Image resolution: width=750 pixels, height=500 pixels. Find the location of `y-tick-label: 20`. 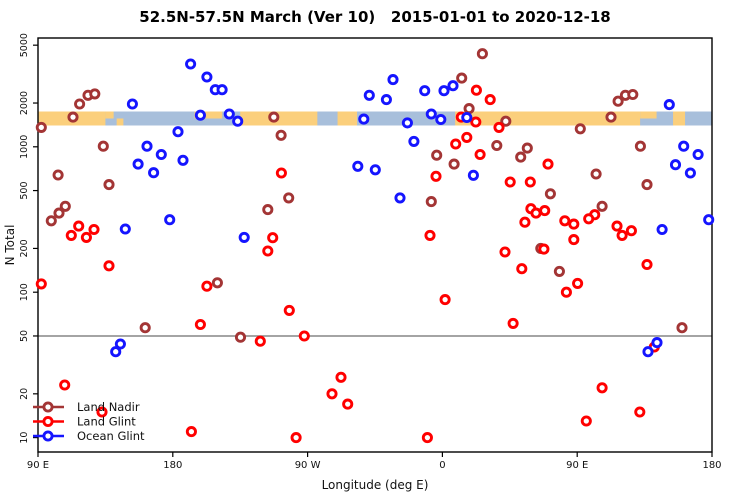

y-tick-label: 20 is located at coordinates (24, 394).